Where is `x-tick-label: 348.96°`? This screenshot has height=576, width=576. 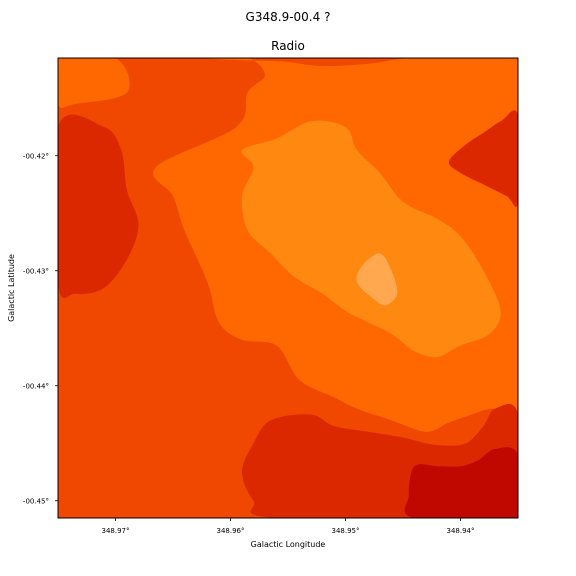 x-tick-label: 348.96° is located at coordinates (231, 531).